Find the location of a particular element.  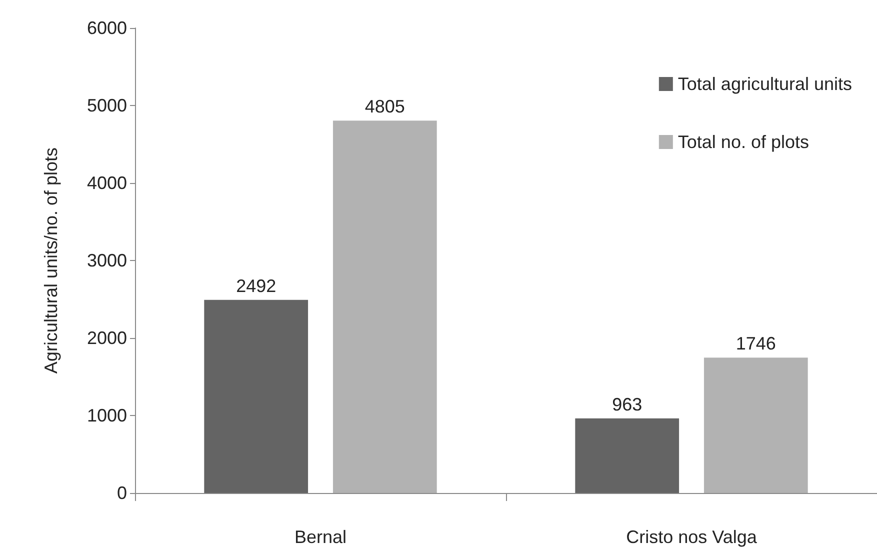

y-tick-label: 3000 is located at coordinates (106, 260).